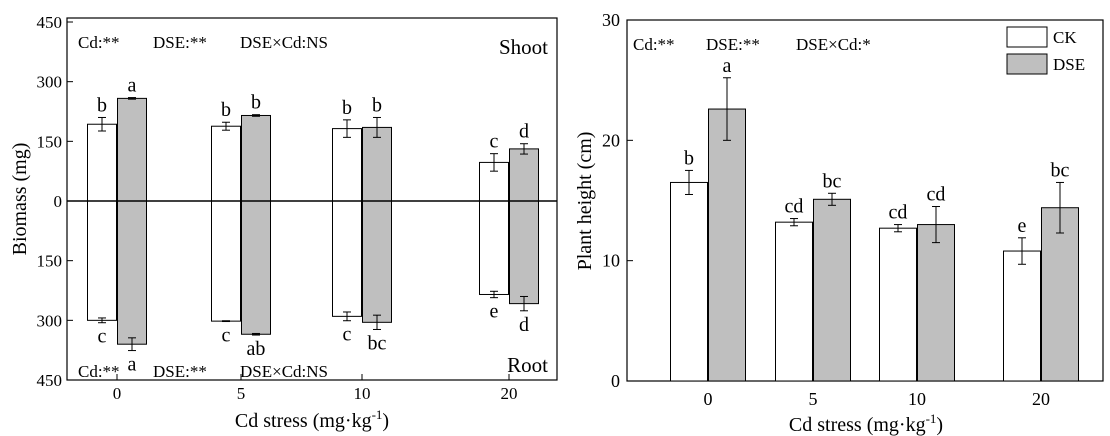 Image resolution: width=1110 pixels, height=436 pixels. I want to click on height-x-axis-title-close: ), so click(939, 425).